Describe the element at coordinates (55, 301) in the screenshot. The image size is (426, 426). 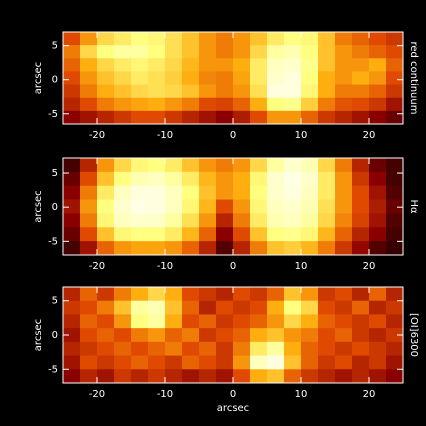
I see `y-tick-label: 5` at that location.